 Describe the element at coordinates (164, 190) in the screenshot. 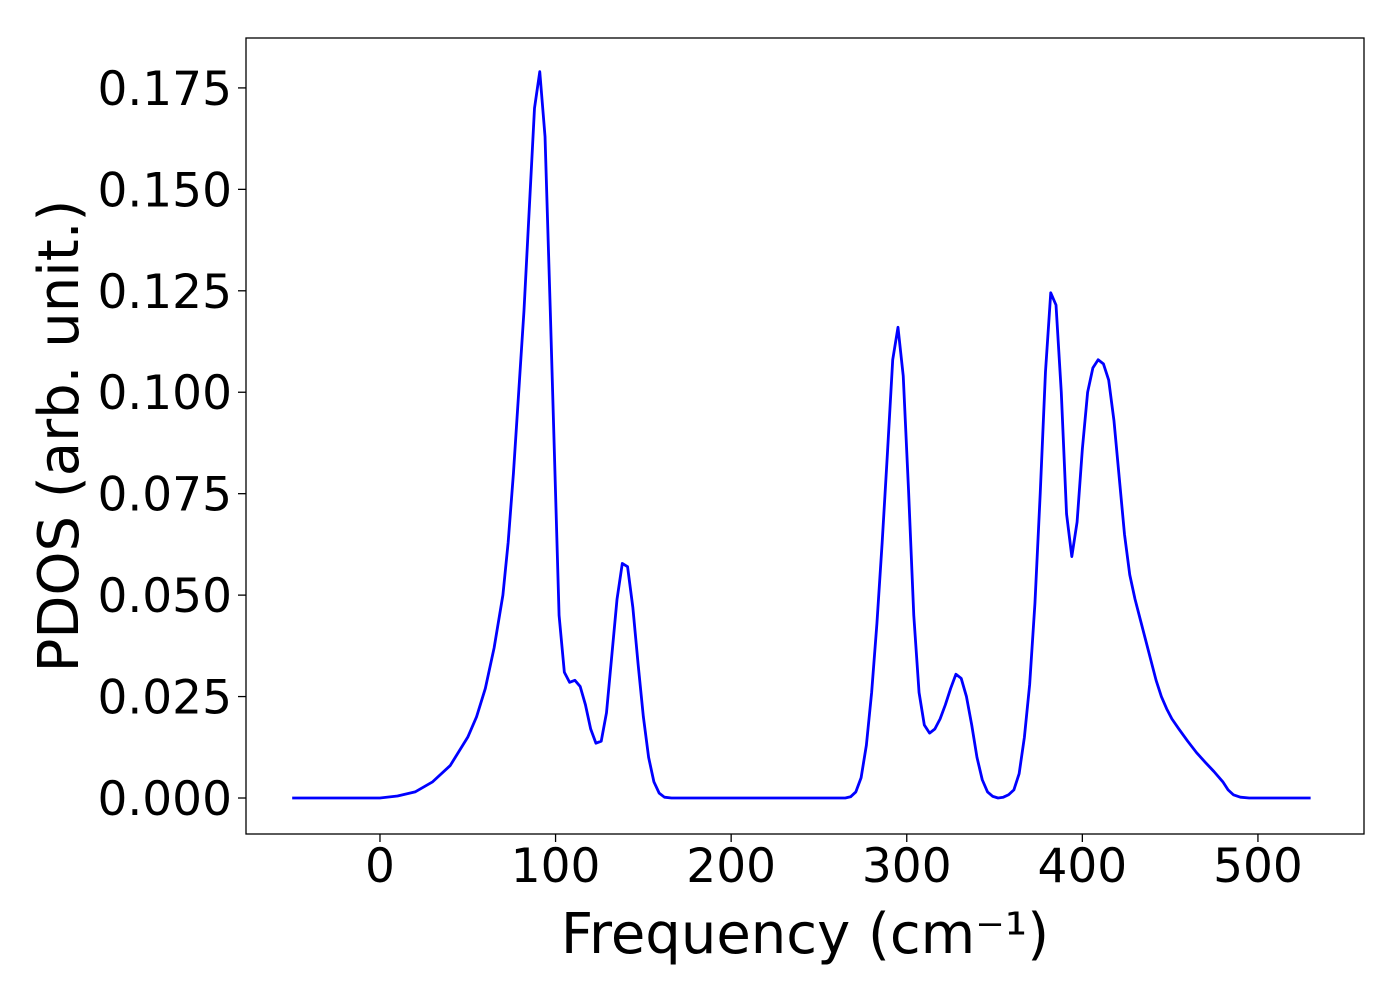

I see `y-tick-label: 0.150` at that location.